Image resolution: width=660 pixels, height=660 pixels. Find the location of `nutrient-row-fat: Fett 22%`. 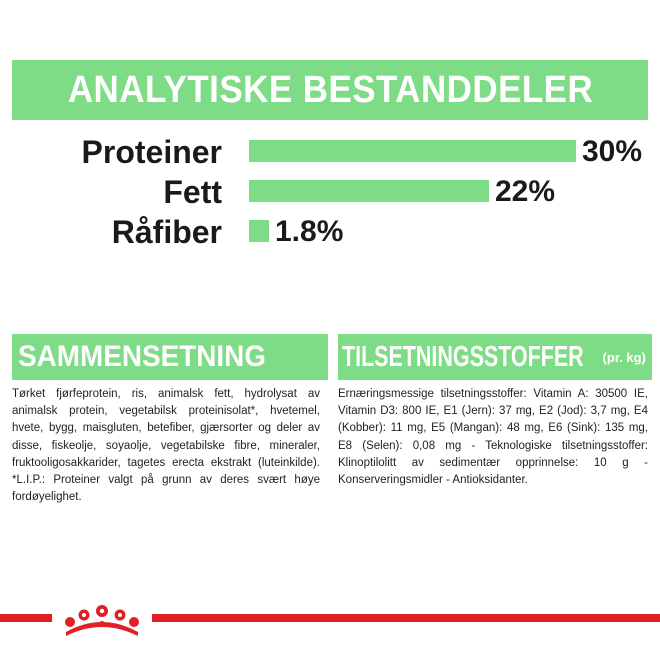

nutrient-row-fat: Fett 22% is located at coordinates (330, 192).